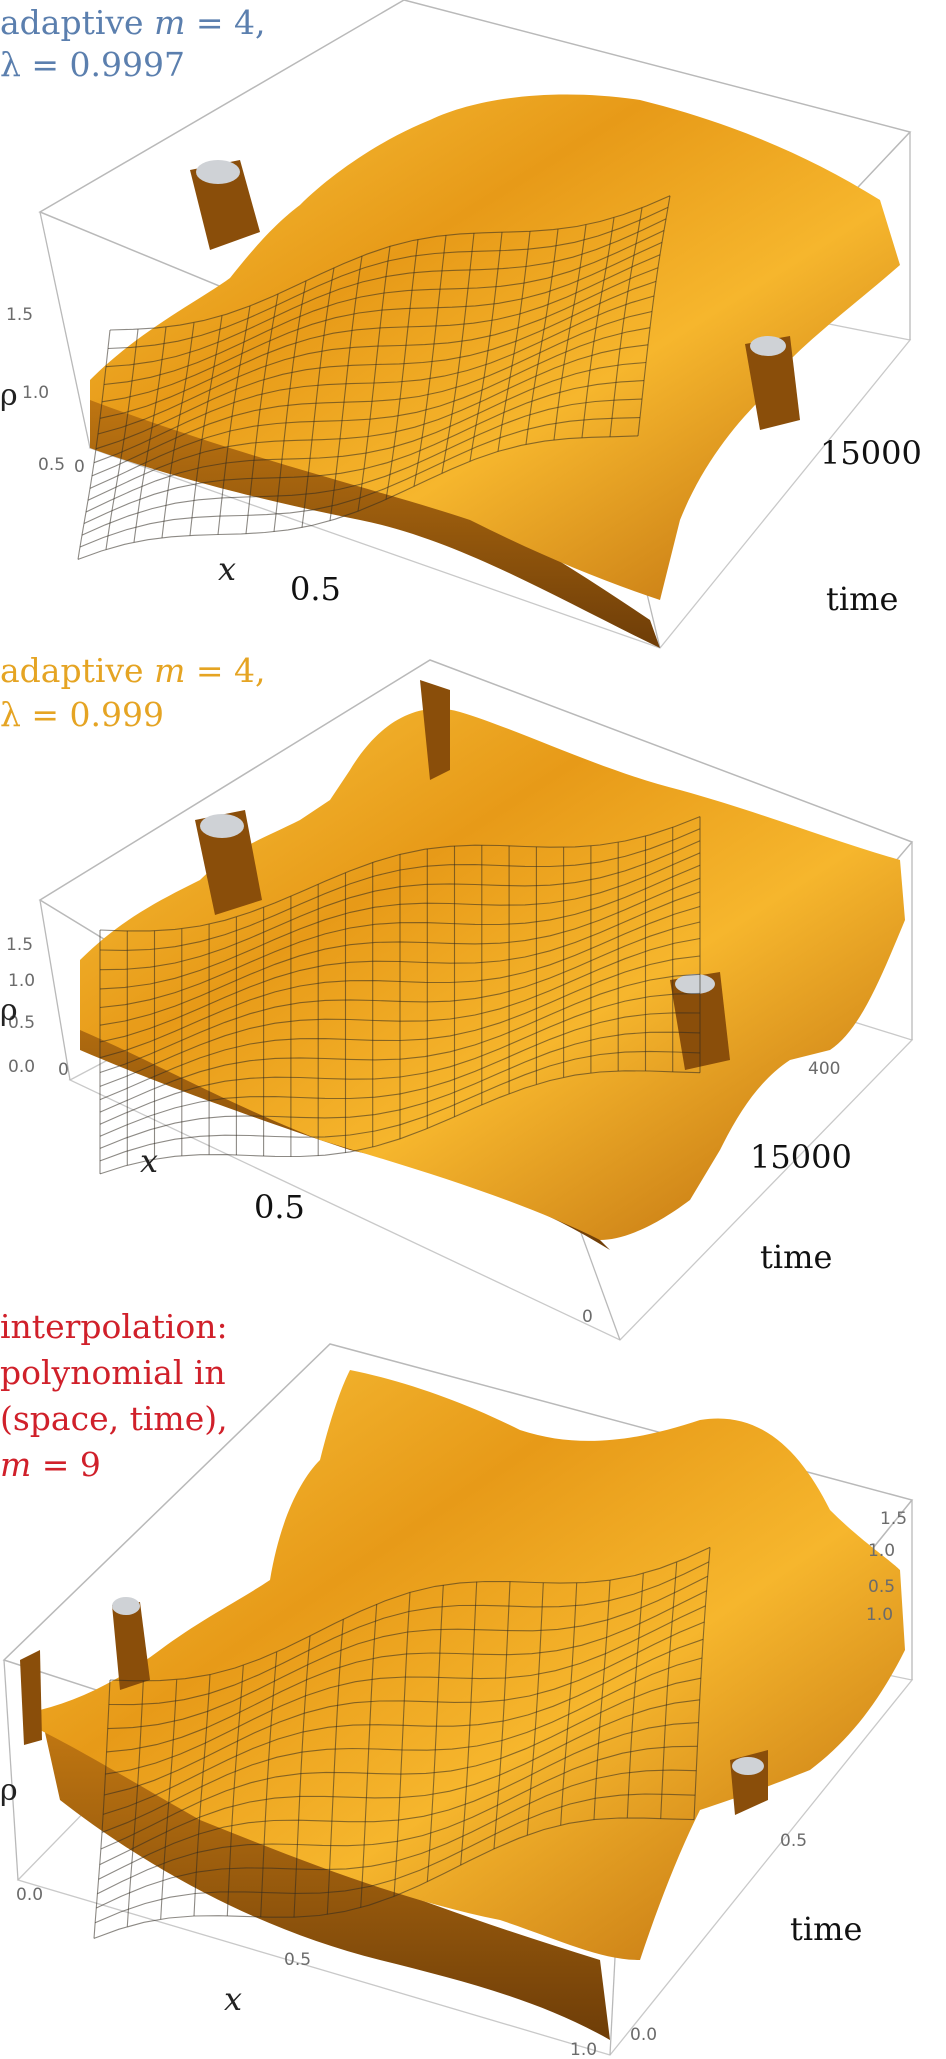 This screenshot has width=946, height=2059. I want to click on axes-1: 1.5 1.0 0.5 ρ 0 x 0.5 15000 time, so click(461, 461).